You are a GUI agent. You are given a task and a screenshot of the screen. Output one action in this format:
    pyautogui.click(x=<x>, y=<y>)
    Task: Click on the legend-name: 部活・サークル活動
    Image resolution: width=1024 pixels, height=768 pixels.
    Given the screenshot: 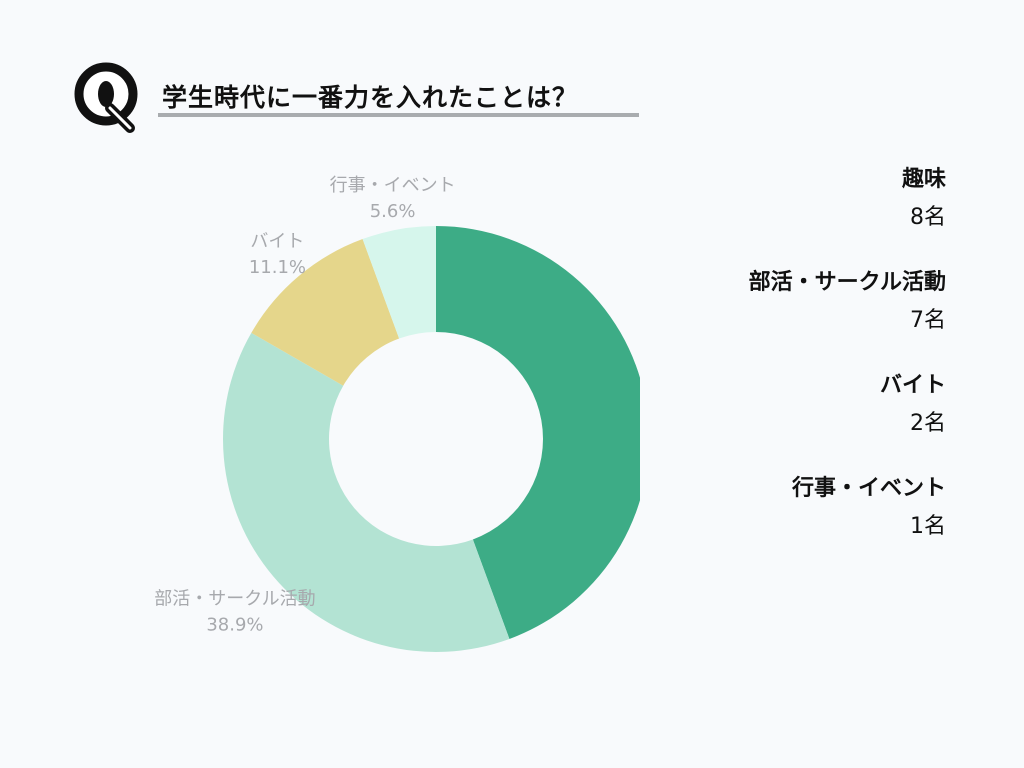 What is the action you would take?
    pyautogui.click(x=847, y=282)
    